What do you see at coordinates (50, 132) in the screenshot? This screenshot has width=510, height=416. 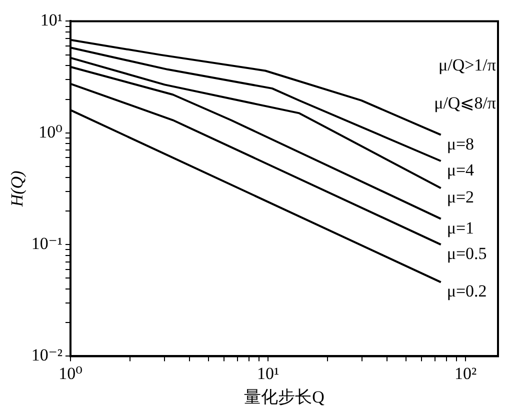 I see `y-tick-label: 10⁰` at bounding box center [50, 132].